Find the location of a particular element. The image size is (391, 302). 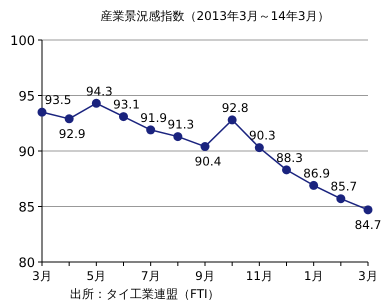

data-label: 92.8 is located at coordinates (235, 107).